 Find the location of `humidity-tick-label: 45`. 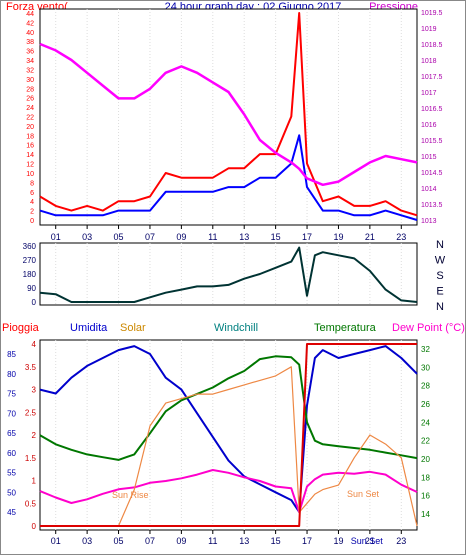

humidity-tick-label: 45 is located at coordinates (11, 512).